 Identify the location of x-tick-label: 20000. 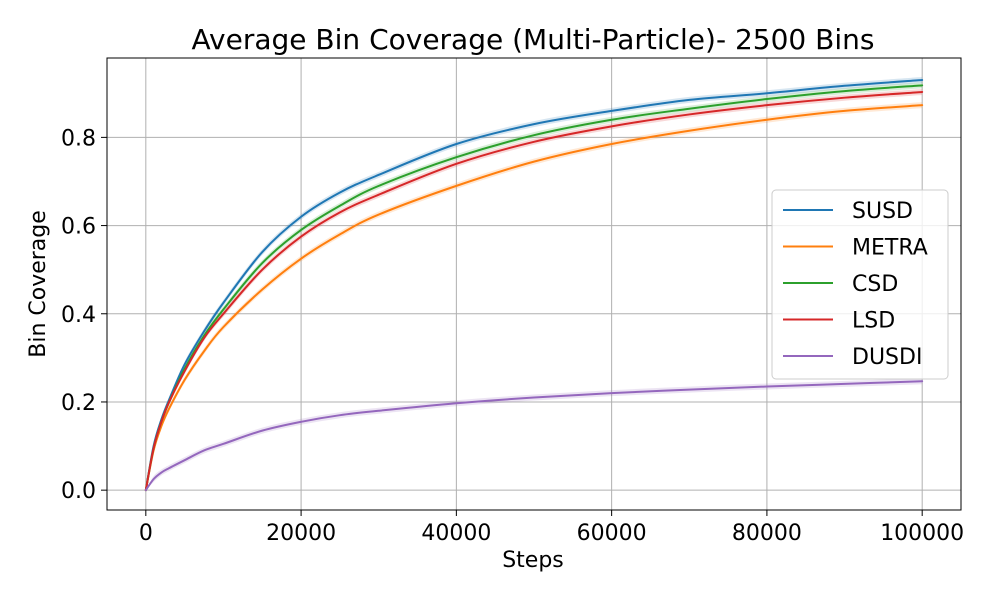
(301, 533).